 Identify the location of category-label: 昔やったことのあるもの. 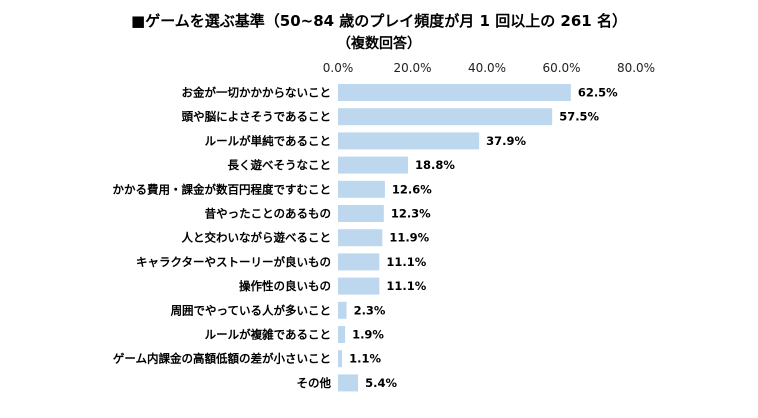
(268, 214).